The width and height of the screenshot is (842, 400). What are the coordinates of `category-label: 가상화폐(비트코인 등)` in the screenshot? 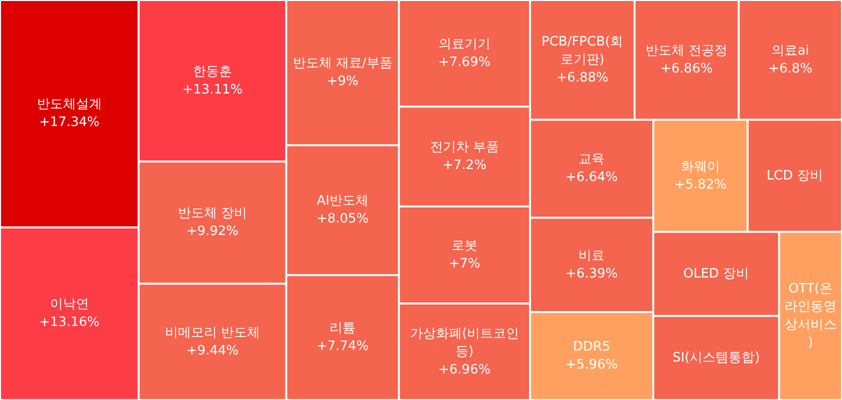 It's located at (465, 343).